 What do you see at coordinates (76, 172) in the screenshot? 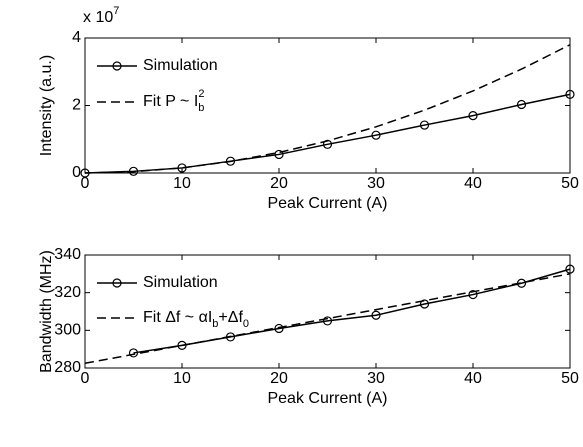
I see `y-tick-label: 0` at bounding box center [76, 172].